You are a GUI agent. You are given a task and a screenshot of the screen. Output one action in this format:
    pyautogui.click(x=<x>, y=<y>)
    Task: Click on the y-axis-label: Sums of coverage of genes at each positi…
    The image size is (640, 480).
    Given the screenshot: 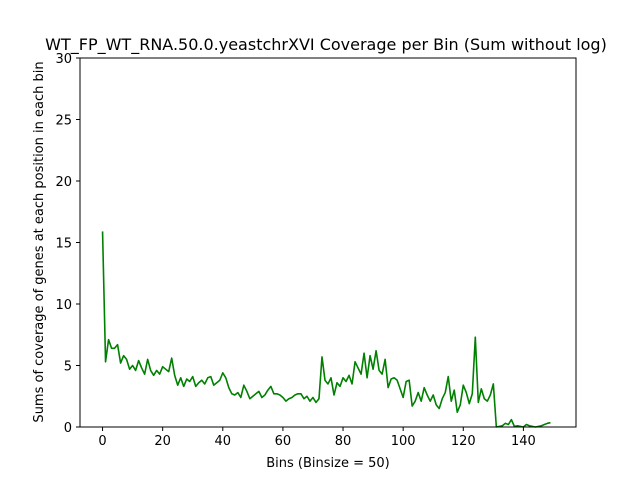 What is the action you would take?
    pyautogui.click(x=39, y=241)
    